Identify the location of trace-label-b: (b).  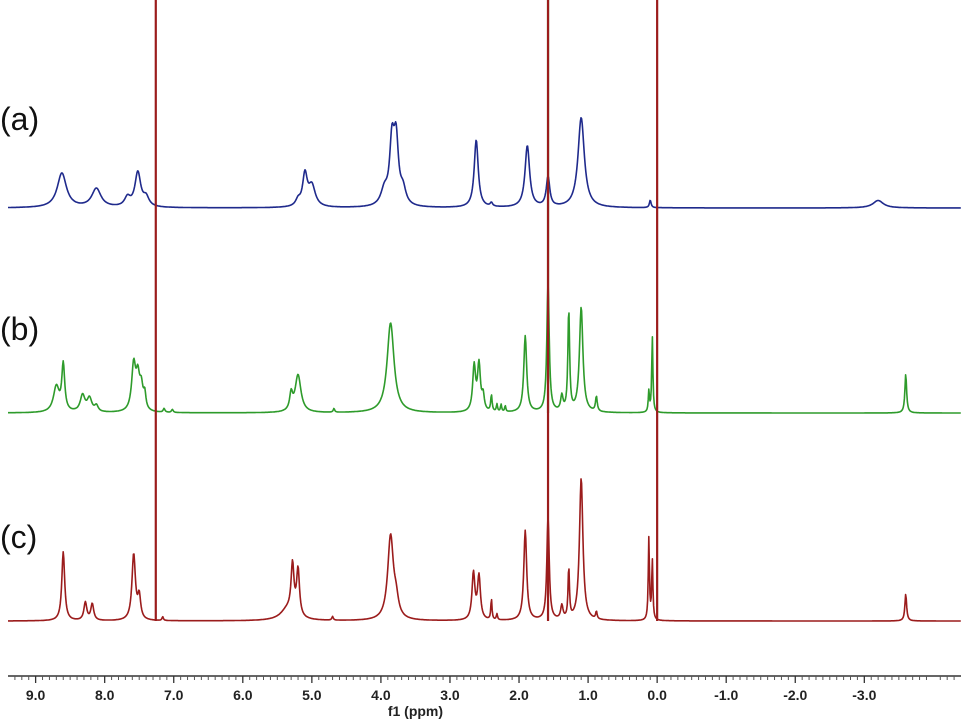
(19, 329).